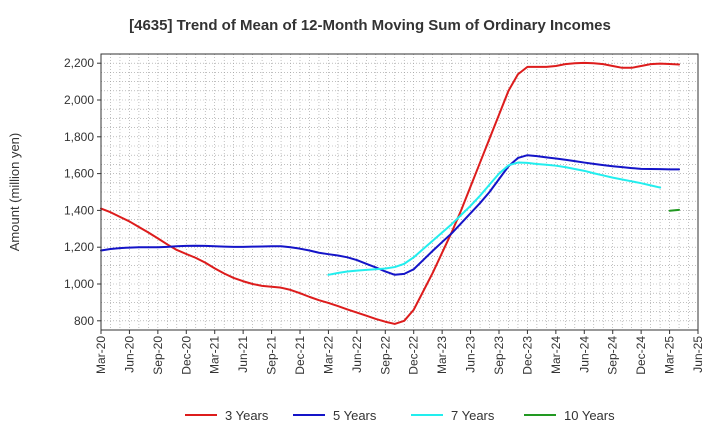  I want to click on y-tick-label: 1,400, so click(79, 210).